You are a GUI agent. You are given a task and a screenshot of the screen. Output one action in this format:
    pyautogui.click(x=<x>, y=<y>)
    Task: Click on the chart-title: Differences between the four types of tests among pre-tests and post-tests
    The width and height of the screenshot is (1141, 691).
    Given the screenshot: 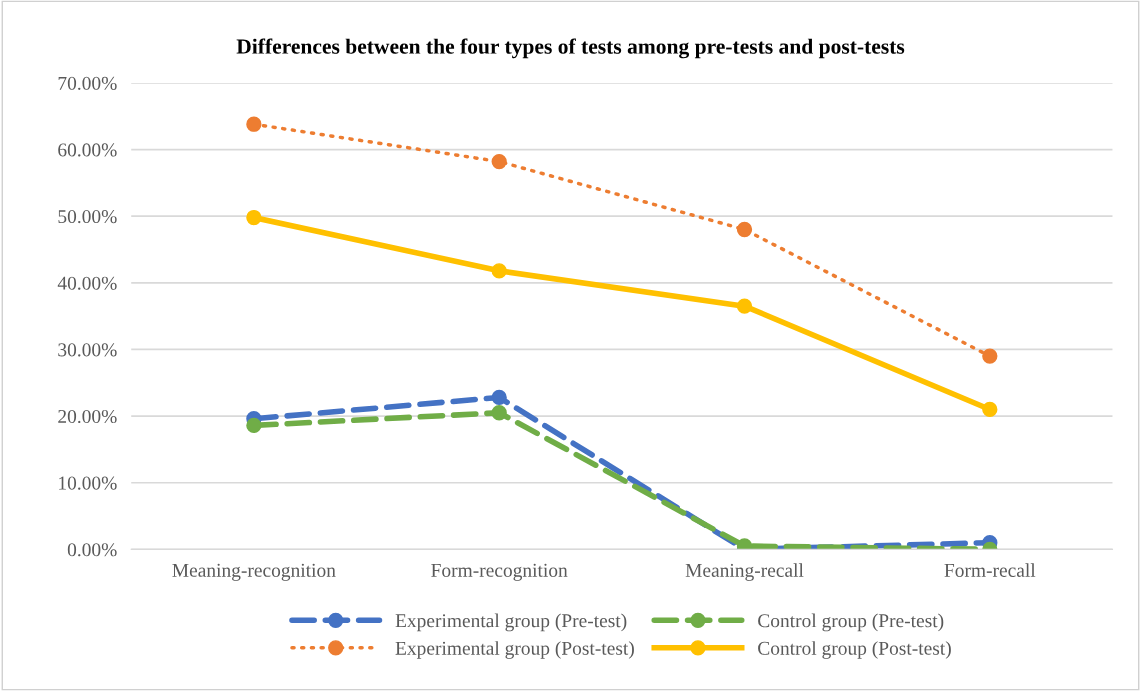 What is the action you would take?
    pyautogui.click(x=570, y=48)
    